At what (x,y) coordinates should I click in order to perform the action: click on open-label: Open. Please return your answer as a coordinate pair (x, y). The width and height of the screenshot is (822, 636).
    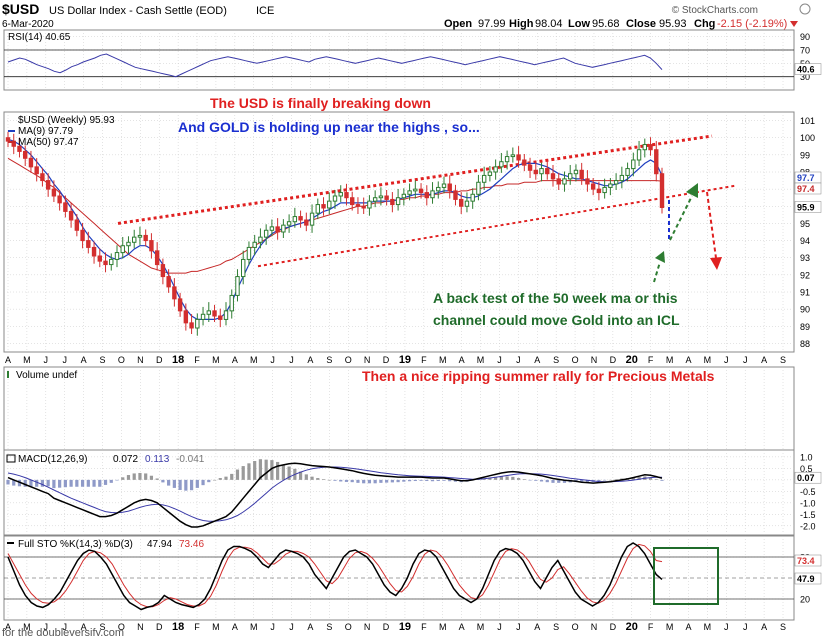
    Looking at the image, I should click on (458, 24).